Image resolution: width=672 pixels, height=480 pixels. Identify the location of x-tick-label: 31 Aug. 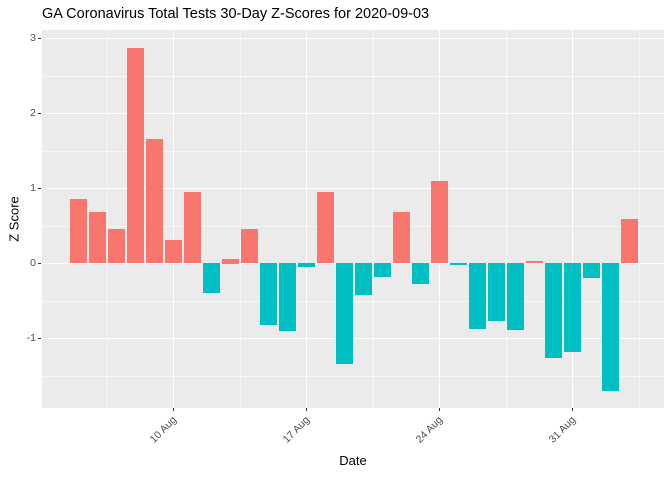
(562, 430).